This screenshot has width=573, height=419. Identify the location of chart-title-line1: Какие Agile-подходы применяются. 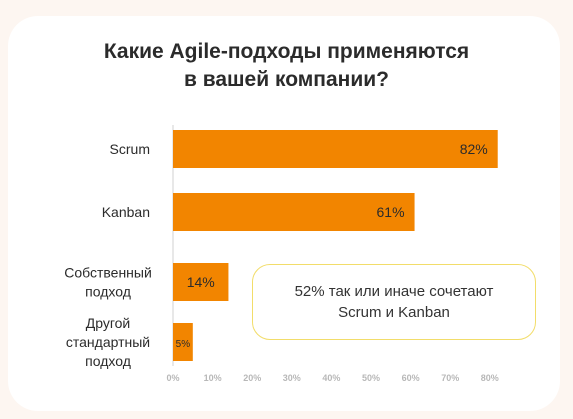
(286, 51).